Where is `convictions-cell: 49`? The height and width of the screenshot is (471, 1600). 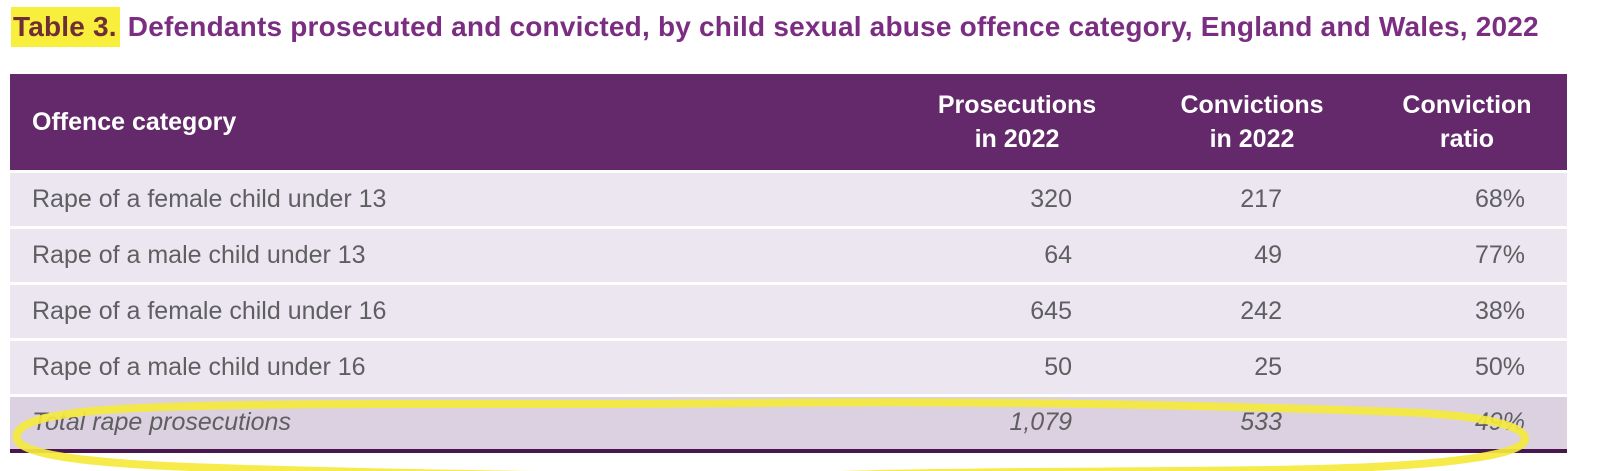 convictions-cell: 49 is located at coordinates (1252, 254).